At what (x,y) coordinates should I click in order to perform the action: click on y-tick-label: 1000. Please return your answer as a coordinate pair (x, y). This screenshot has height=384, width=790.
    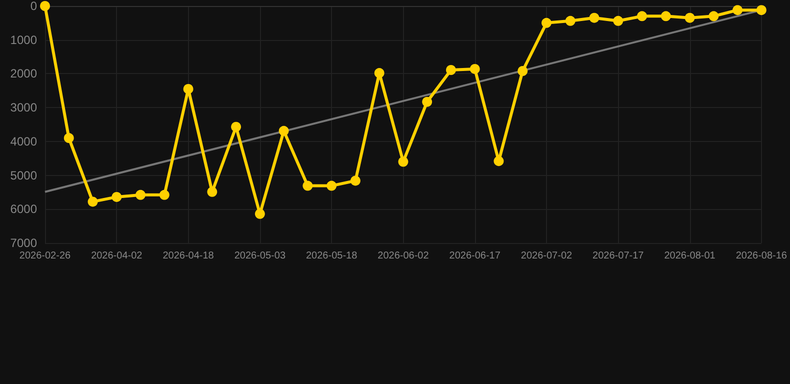
    Looking at the image, I should click on (24, 39).